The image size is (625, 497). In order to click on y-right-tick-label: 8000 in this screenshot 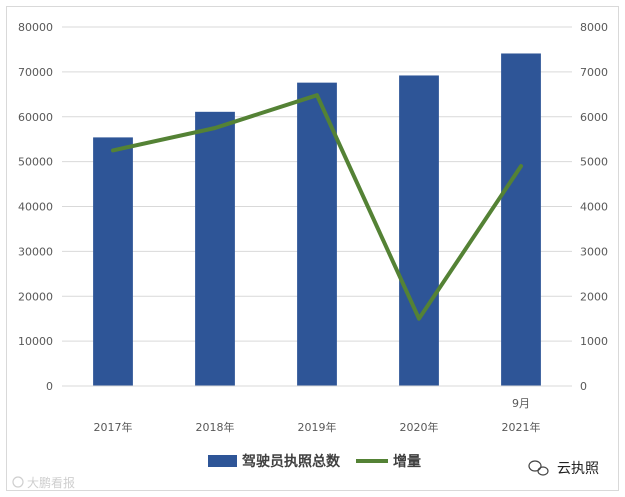, I will do `click(594, 27)`.